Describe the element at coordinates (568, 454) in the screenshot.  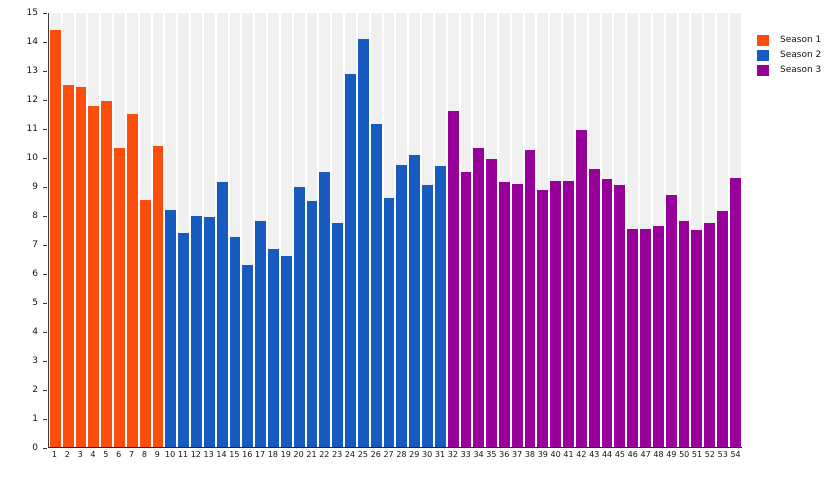
I see `x-tick-label: 41` at that location.